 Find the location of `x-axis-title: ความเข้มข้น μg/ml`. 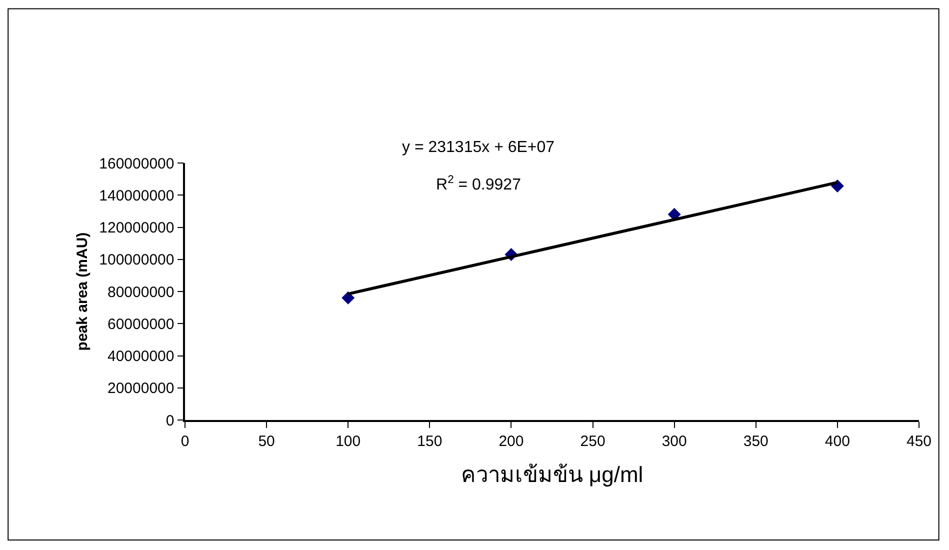

x-axis-title: ความเข้มข้น μg/ml is located at coordinates (552, 475).